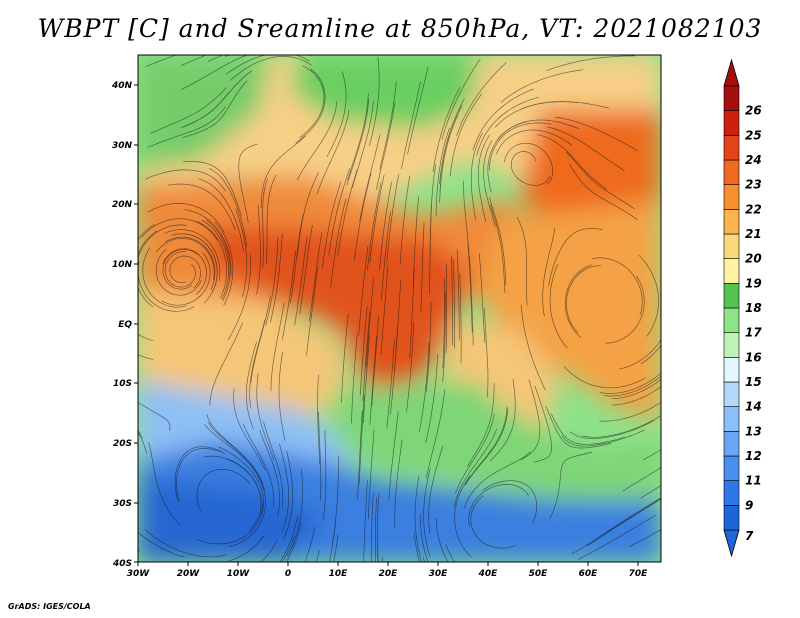 The width and height of the screenshot is (800, 618). What do you see at coordinates (639, 574) in the screenshot?
I see `lon-tick-label: 70E` at bounding box center [639, 574].